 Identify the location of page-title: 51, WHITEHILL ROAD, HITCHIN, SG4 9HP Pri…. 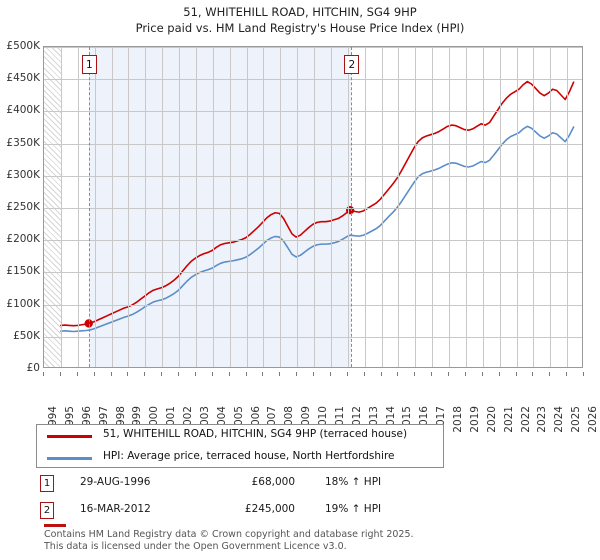
(300, 20).